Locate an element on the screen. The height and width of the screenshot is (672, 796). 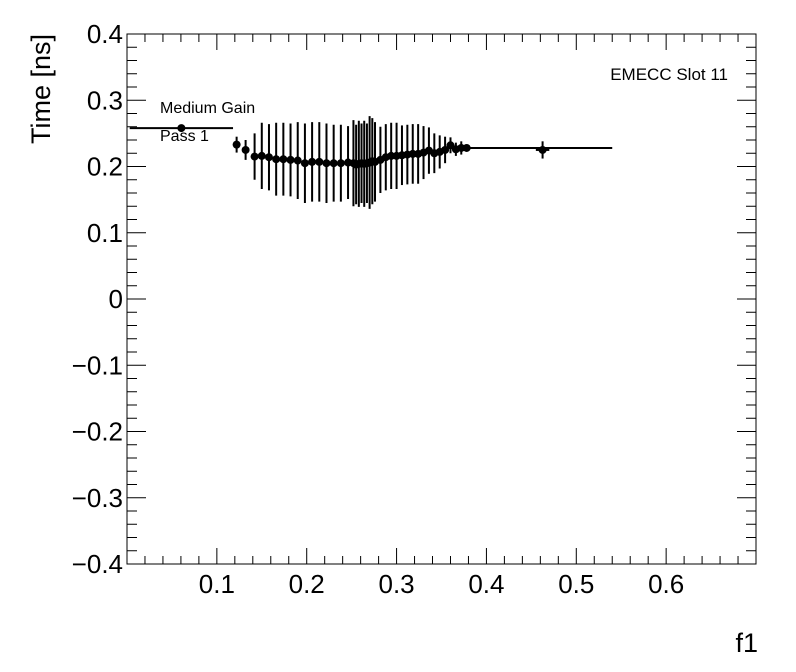
y-tick-label: 0.3 is located at coordinates (105, 100).